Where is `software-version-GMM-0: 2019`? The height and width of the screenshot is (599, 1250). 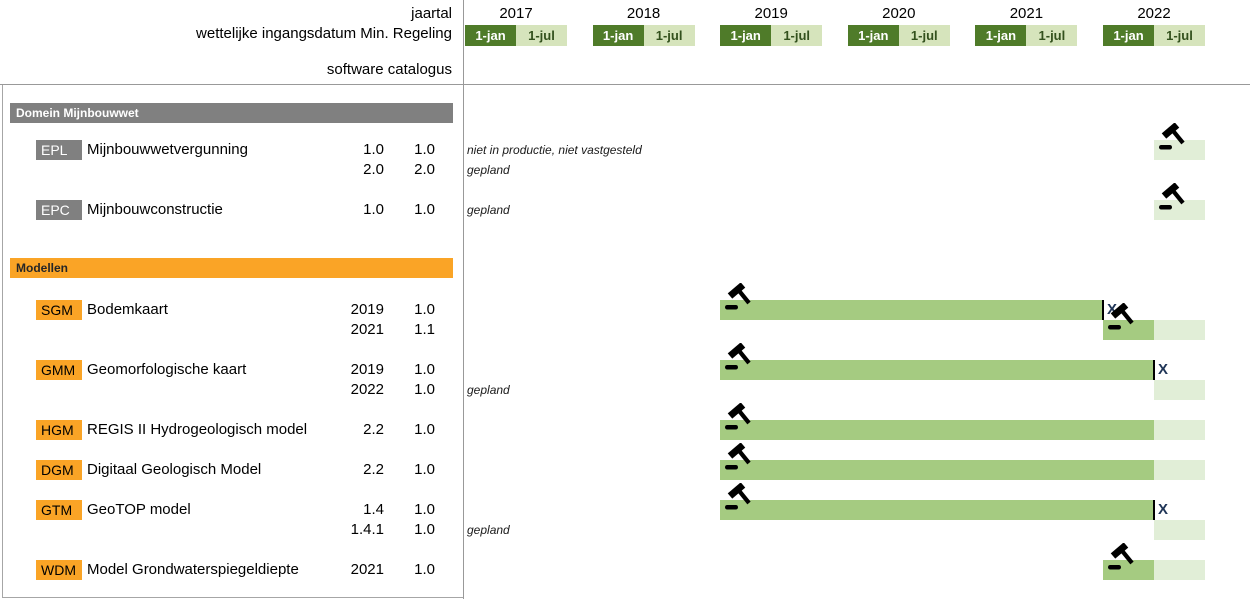
software-version-GMM-0: 2019 is located at coordinates (367, 369).